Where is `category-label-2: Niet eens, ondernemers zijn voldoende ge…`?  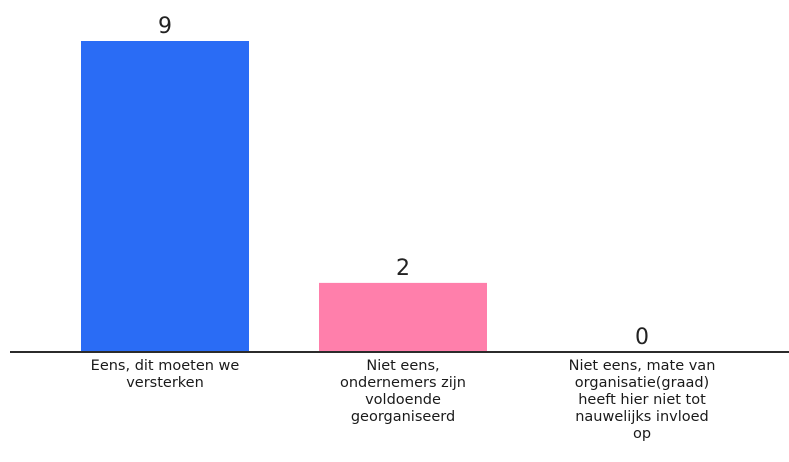 category-label-2: Niet eens, ondernemers zijn voldoende ge… is located at coordinates (403, 391).